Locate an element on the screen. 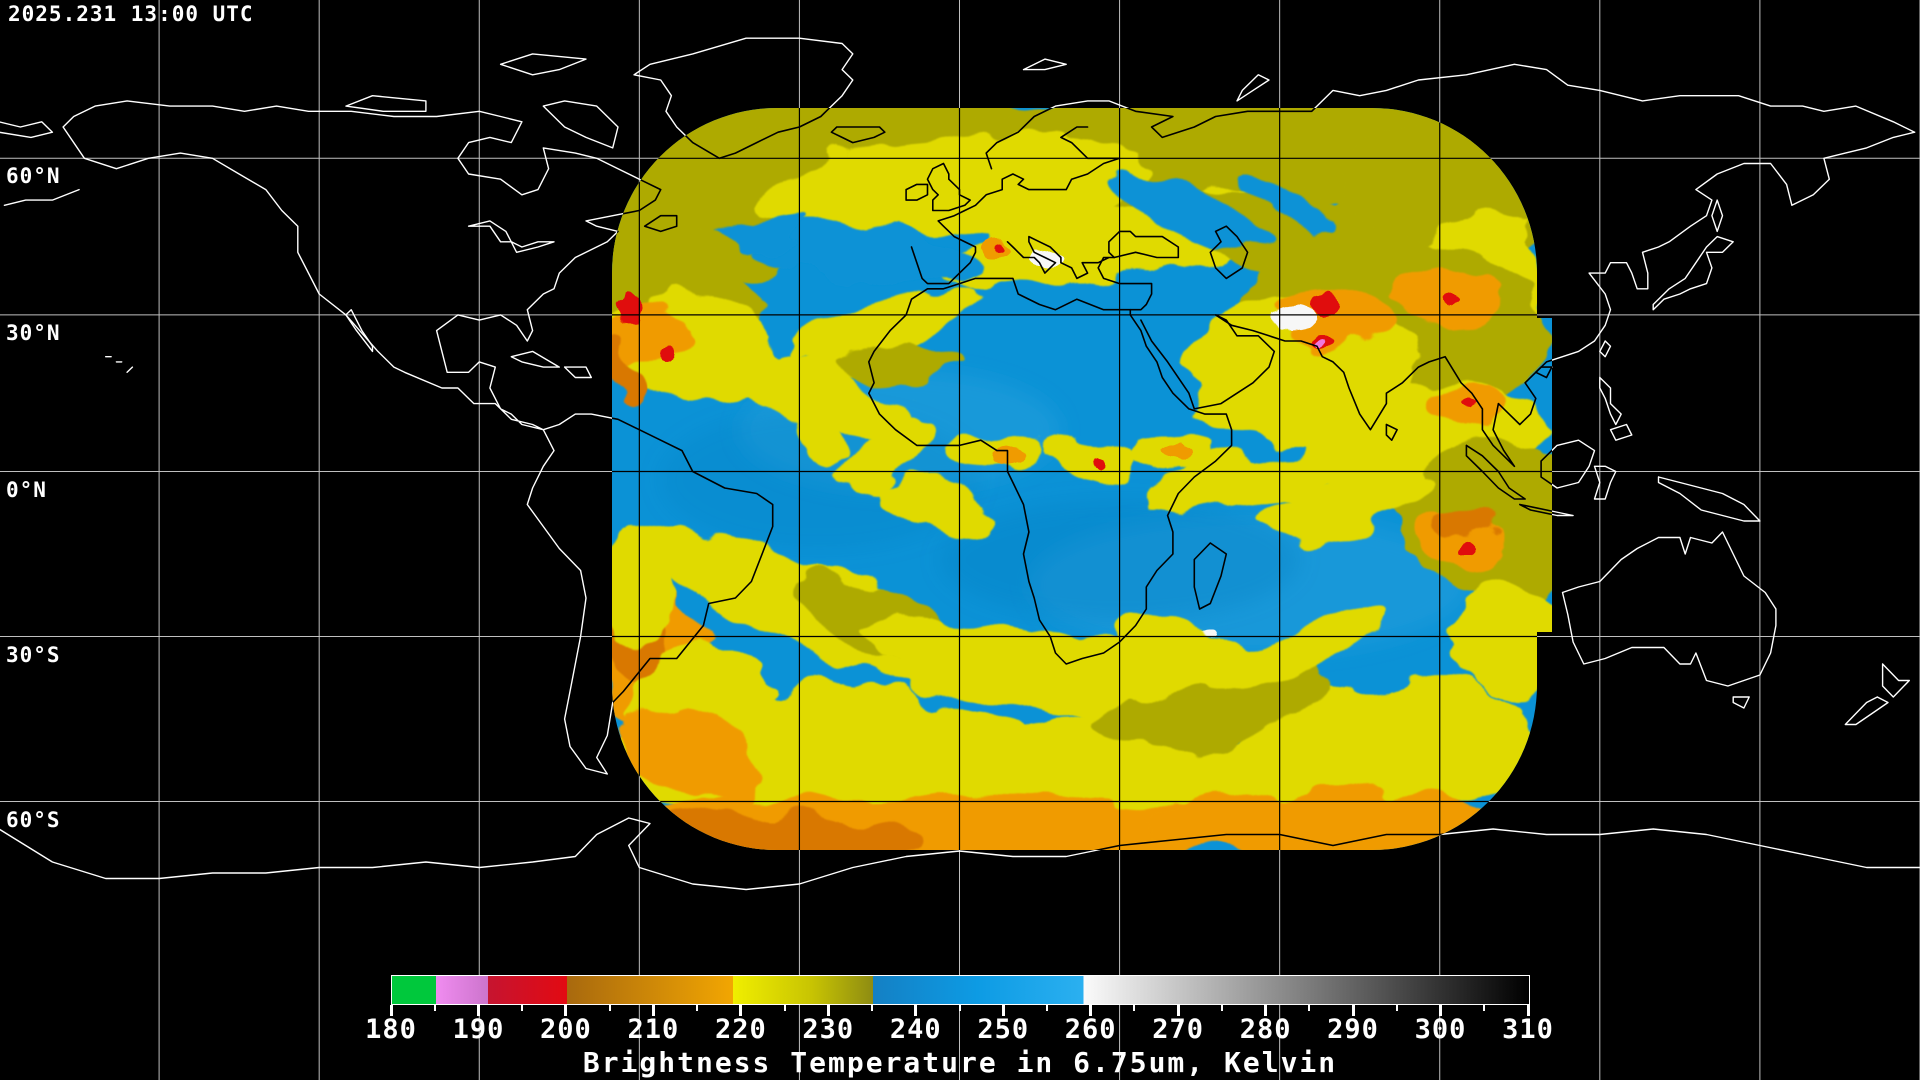  timestamp: 2025.231 13:00 UTC is located at coordinates (131, 14).